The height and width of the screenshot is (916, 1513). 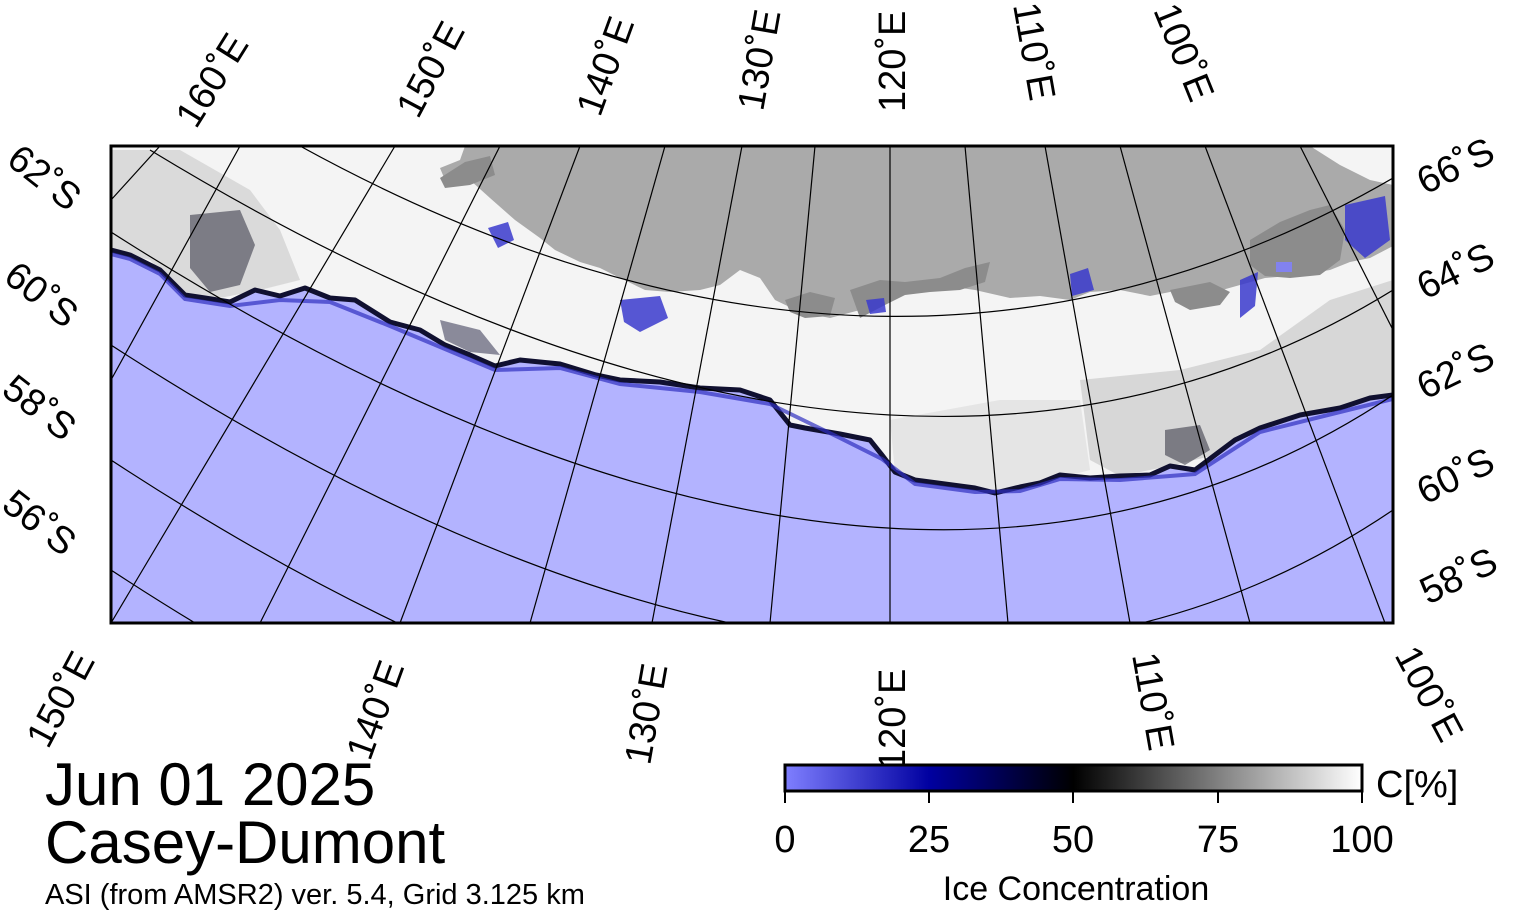 What do you see at coordinates (1456, 271) in the screenshot?
I see `lat-label-right: 64˚S` at bounding box center [1456, 271].